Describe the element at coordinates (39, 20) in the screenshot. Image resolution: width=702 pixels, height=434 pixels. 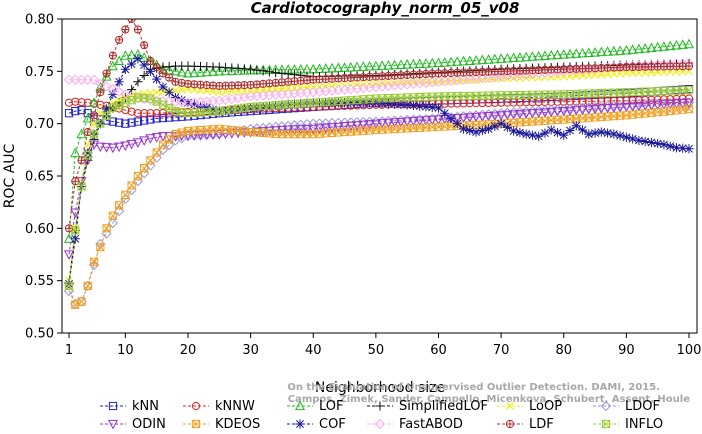
I see `y-tick-label-6: 0.80` at that location.